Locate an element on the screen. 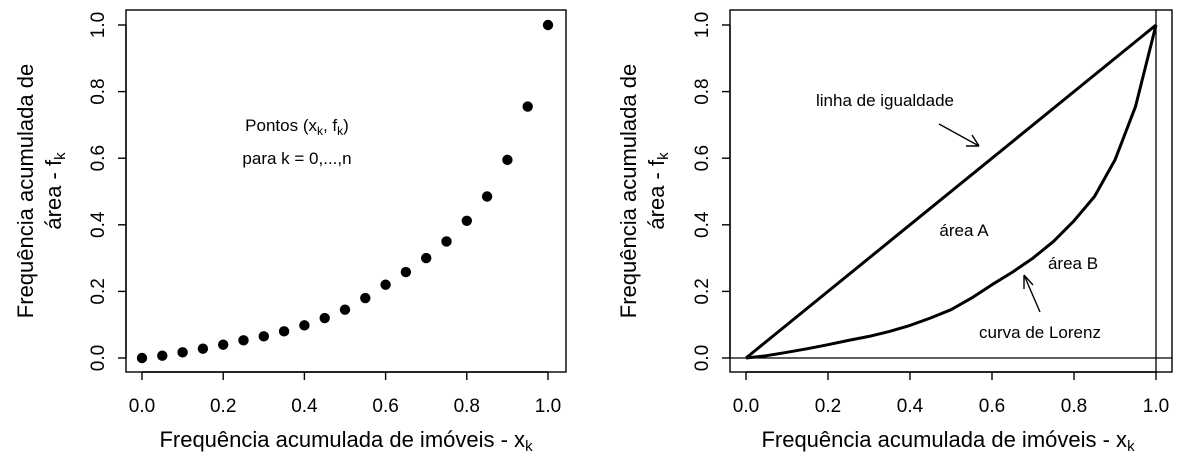 The width and height of the screenshot is (1191, 454). left-x-tick-label: 0.4 is located at coordinates (304, 406).